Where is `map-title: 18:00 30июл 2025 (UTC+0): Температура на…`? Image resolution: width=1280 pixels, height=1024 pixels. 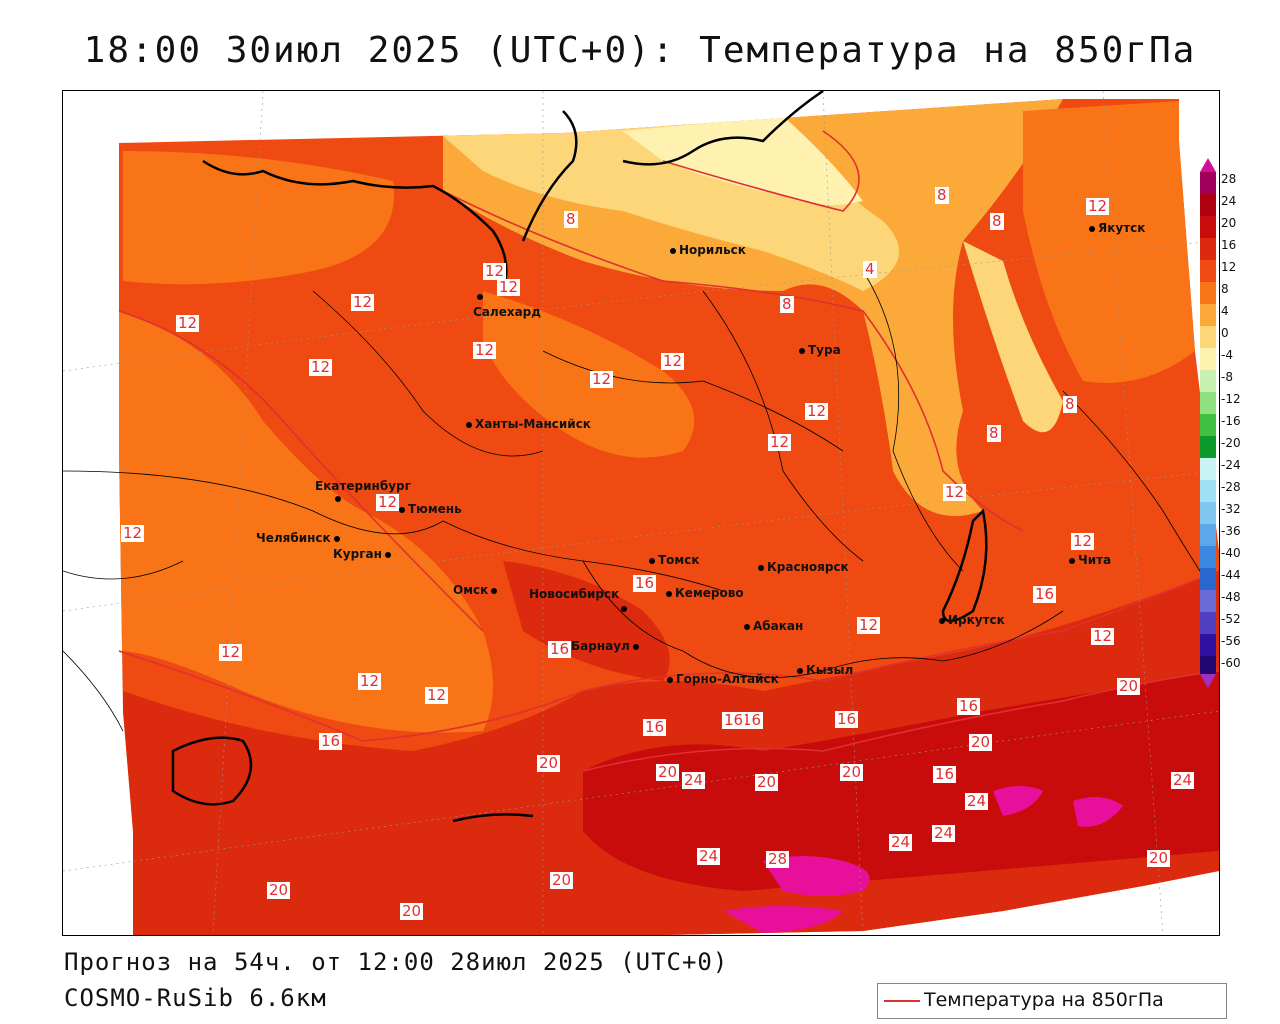
map-title: 18:00 30июл 2025 (UTC+0): Температура на… is located at coordinates (640, 50).